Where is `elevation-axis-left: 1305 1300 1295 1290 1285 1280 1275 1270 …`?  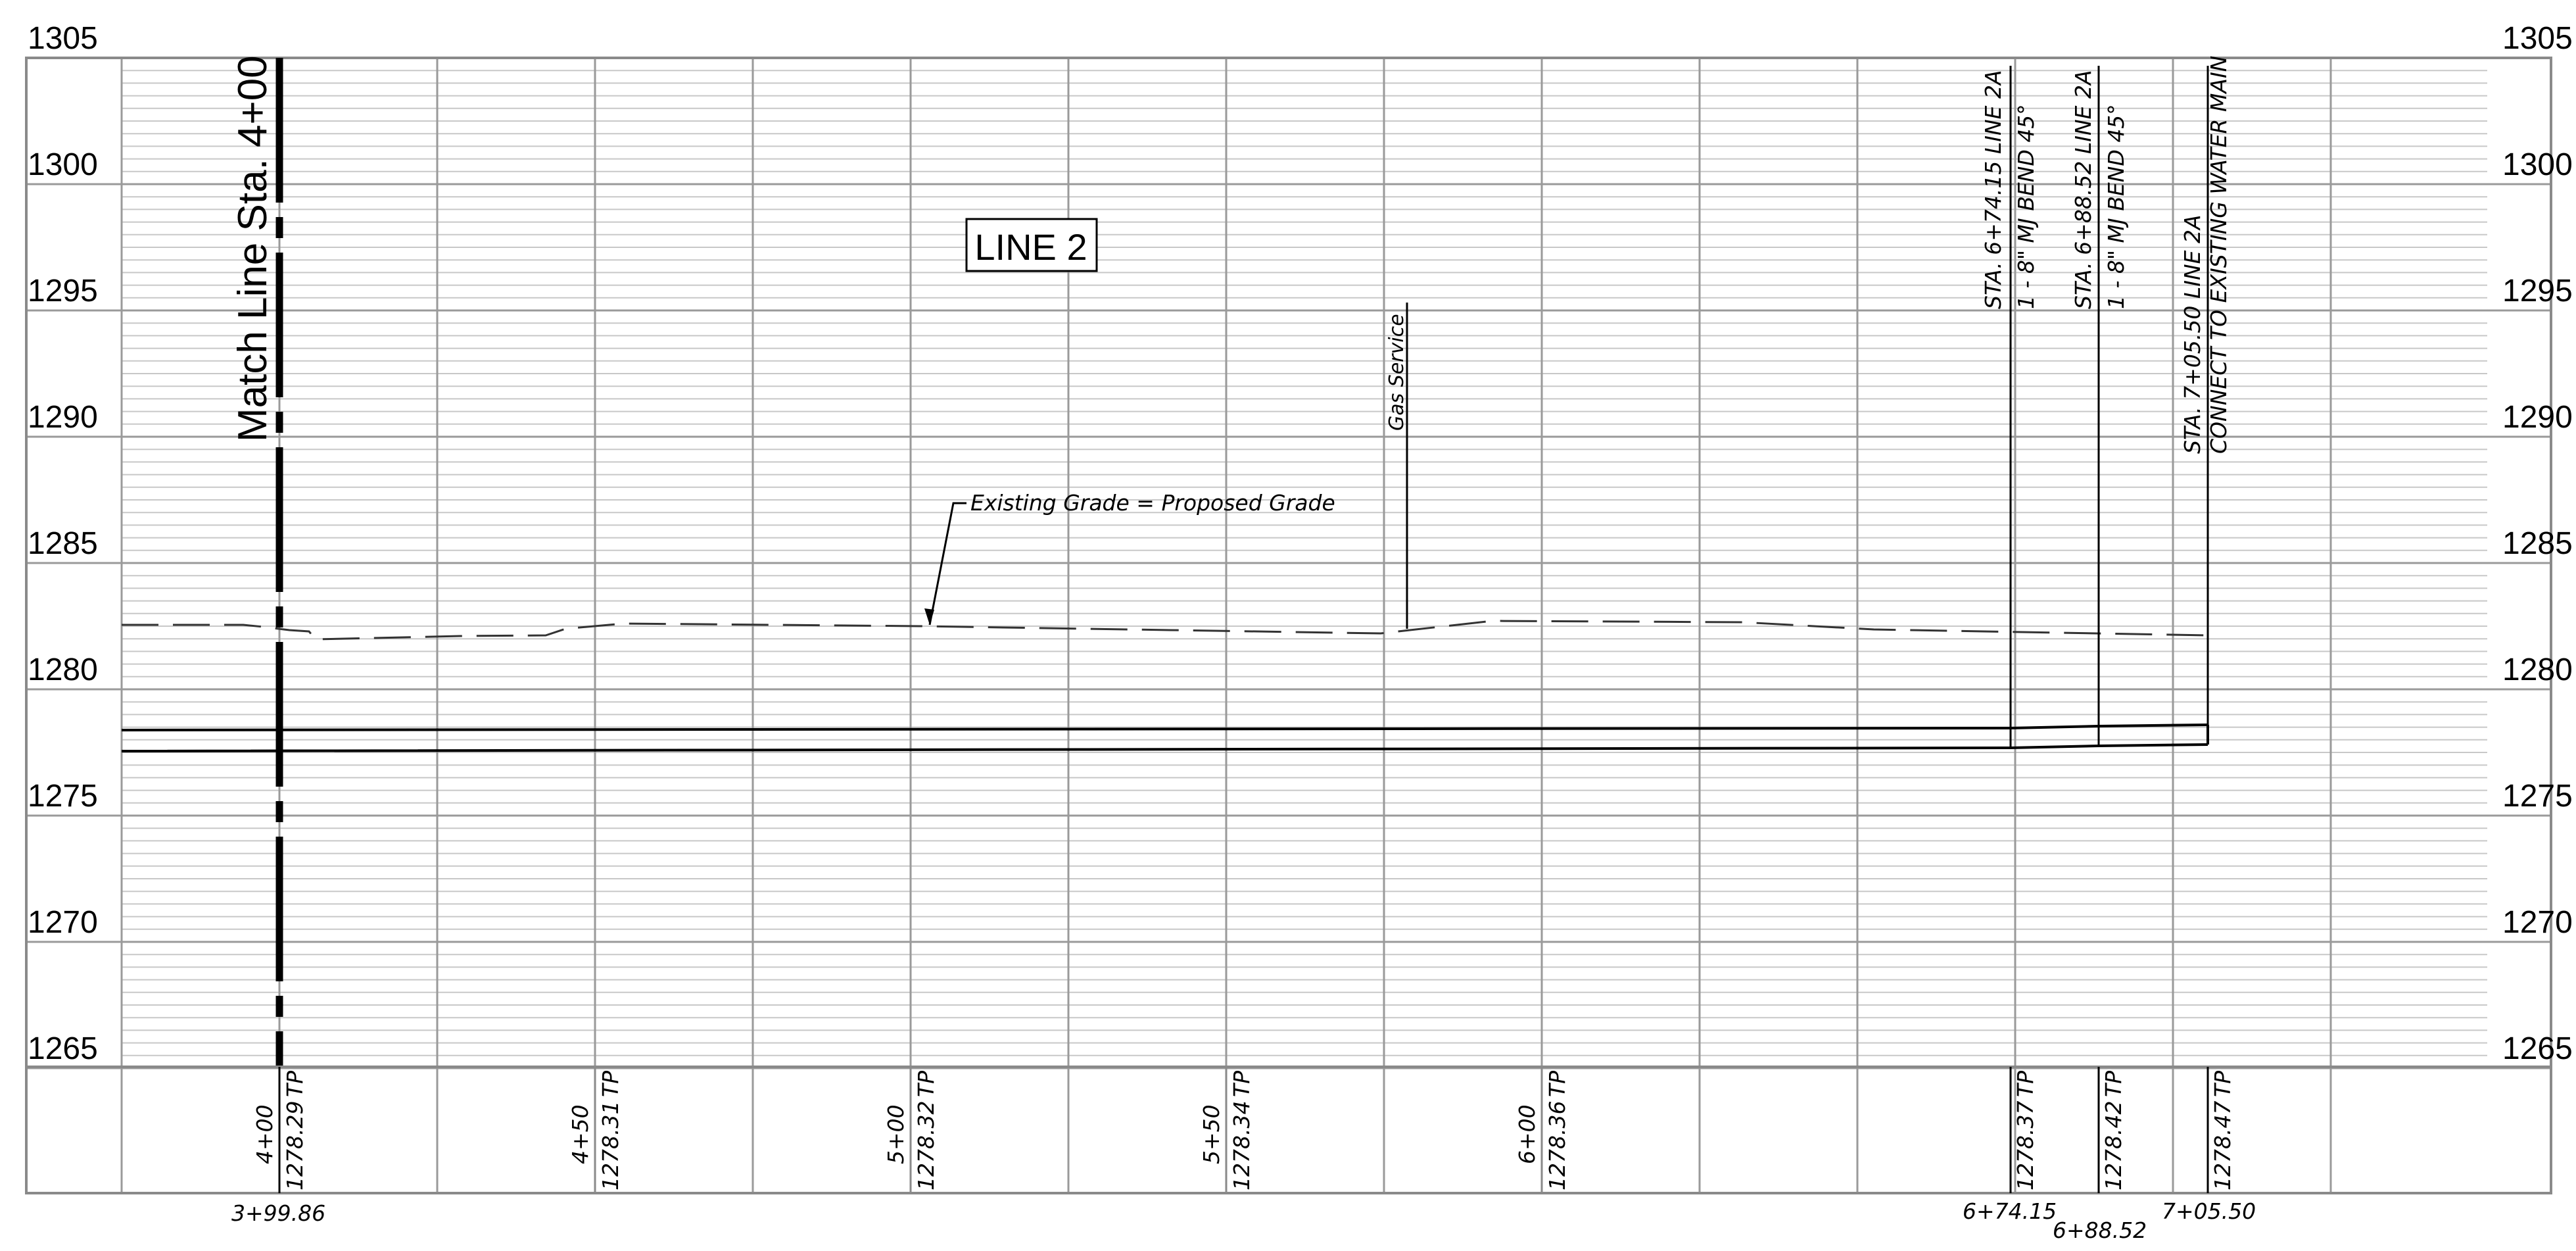
elevation-axis-left: 1305 1300 1295 1290 1285 1280 1275 1270 … is located at coordinates (63, 544).